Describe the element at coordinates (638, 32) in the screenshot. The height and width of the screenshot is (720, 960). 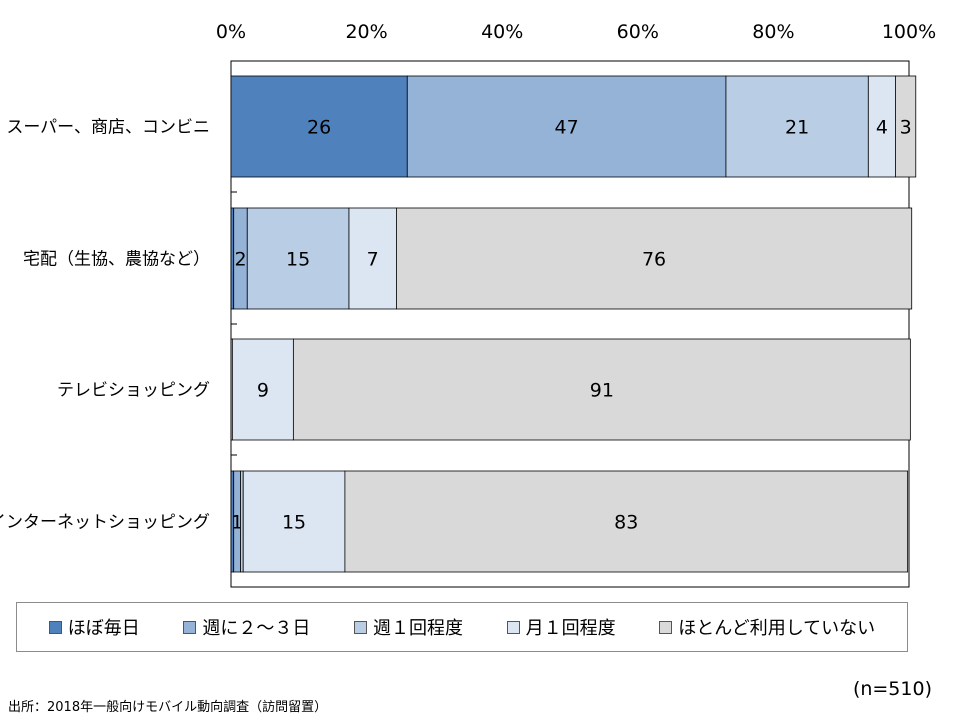
I see `x-tick-label: 60%` at that location.